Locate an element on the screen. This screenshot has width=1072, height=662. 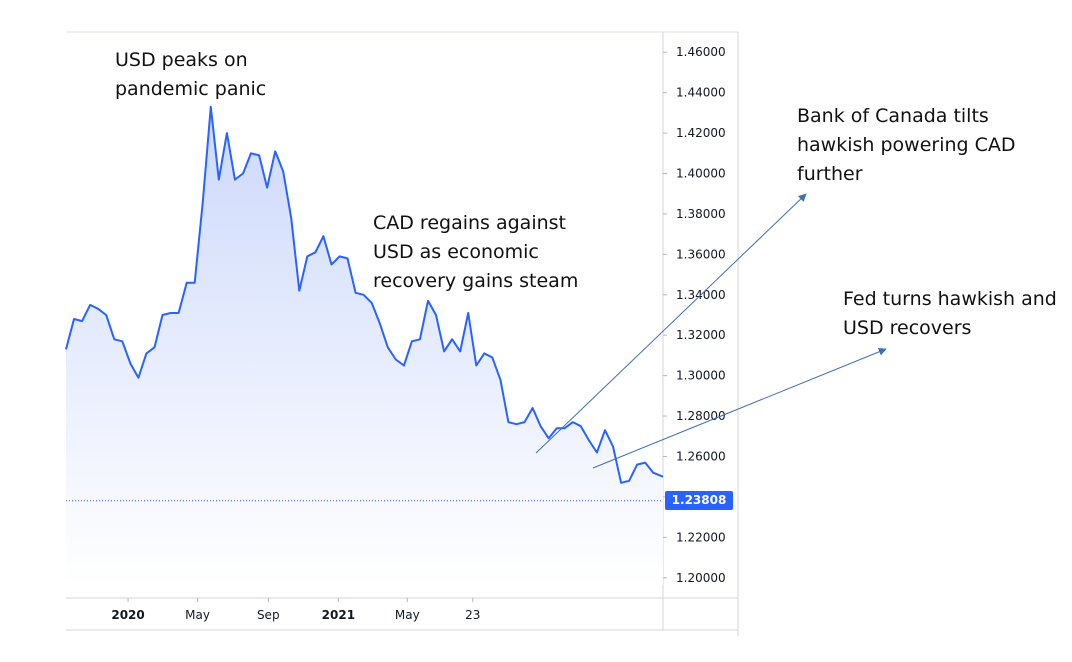
annotation-arrows is located at coordinates (711, 331).